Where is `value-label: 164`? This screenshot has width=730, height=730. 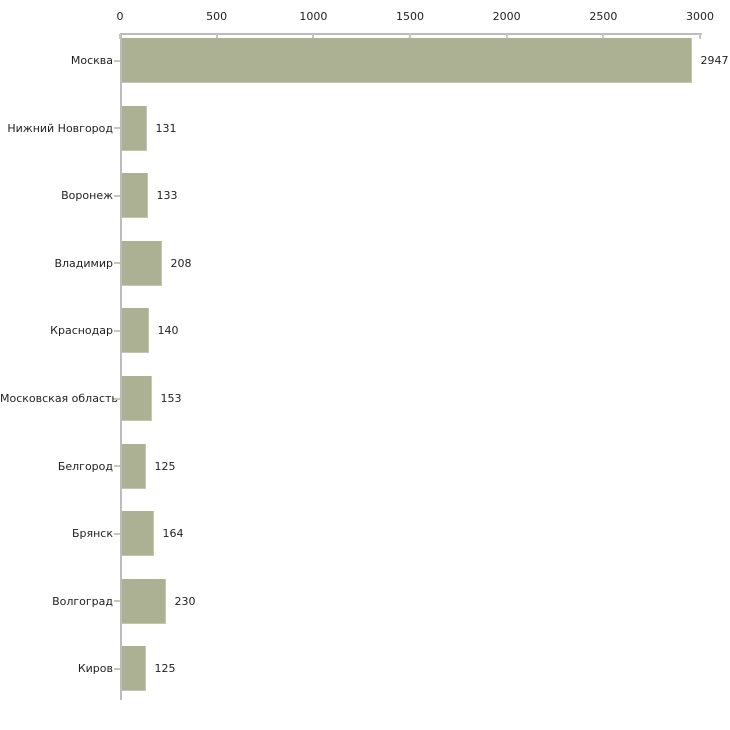
value-label: 164 is located at coordinates (173, 534).